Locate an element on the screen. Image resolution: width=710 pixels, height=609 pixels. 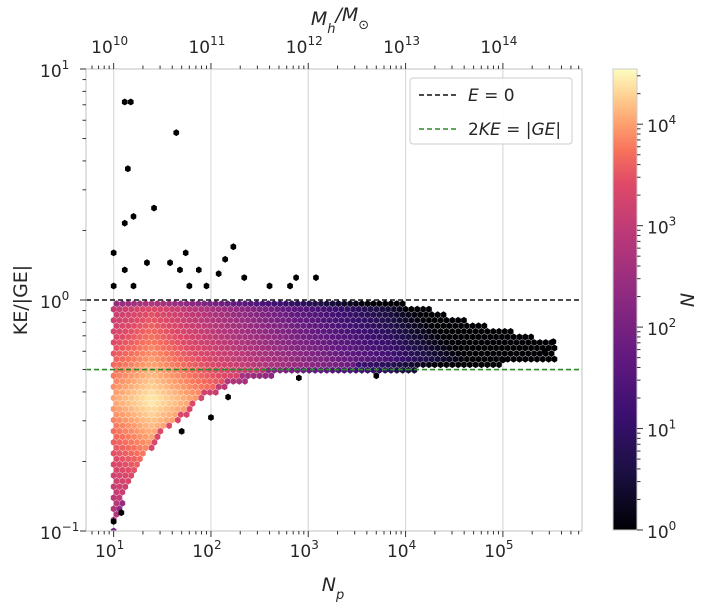
colorbar: 100 101 102 103 104 N is located at coordinates (655, 305).